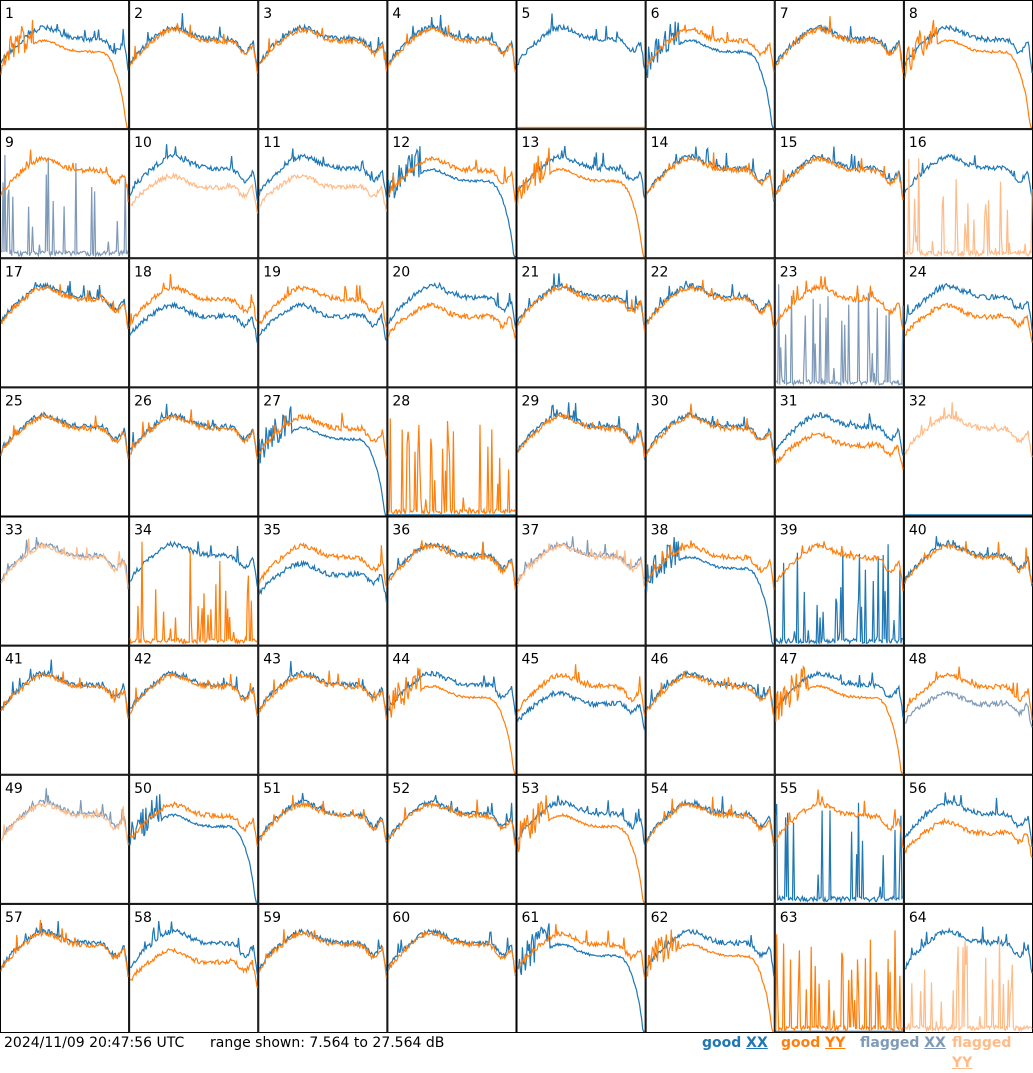 Image resolution: width=1033 pixels, height=1073 pixels. I want to click on panel-label: 7, so click(784, 14).